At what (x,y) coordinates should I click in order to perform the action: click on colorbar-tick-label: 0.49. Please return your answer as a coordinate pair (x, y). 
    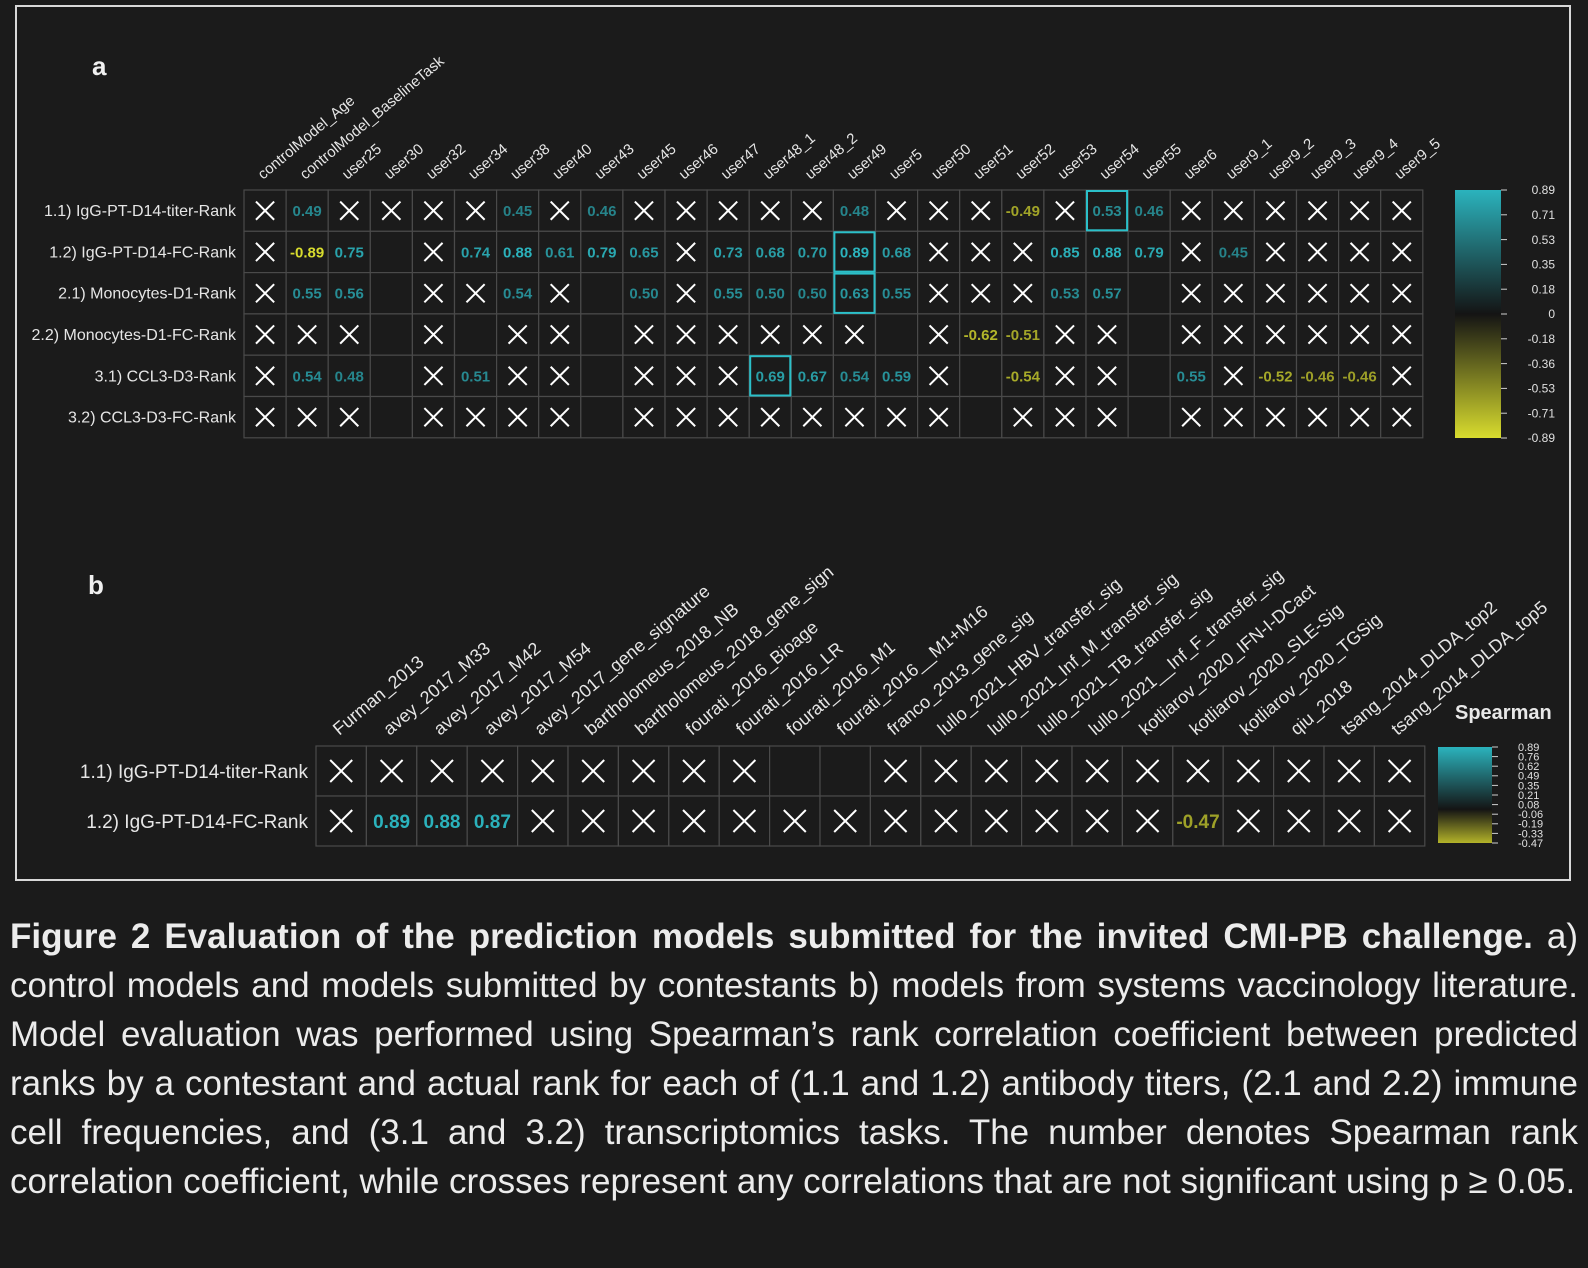
    Looking at the image, I should click on (1528, 777).